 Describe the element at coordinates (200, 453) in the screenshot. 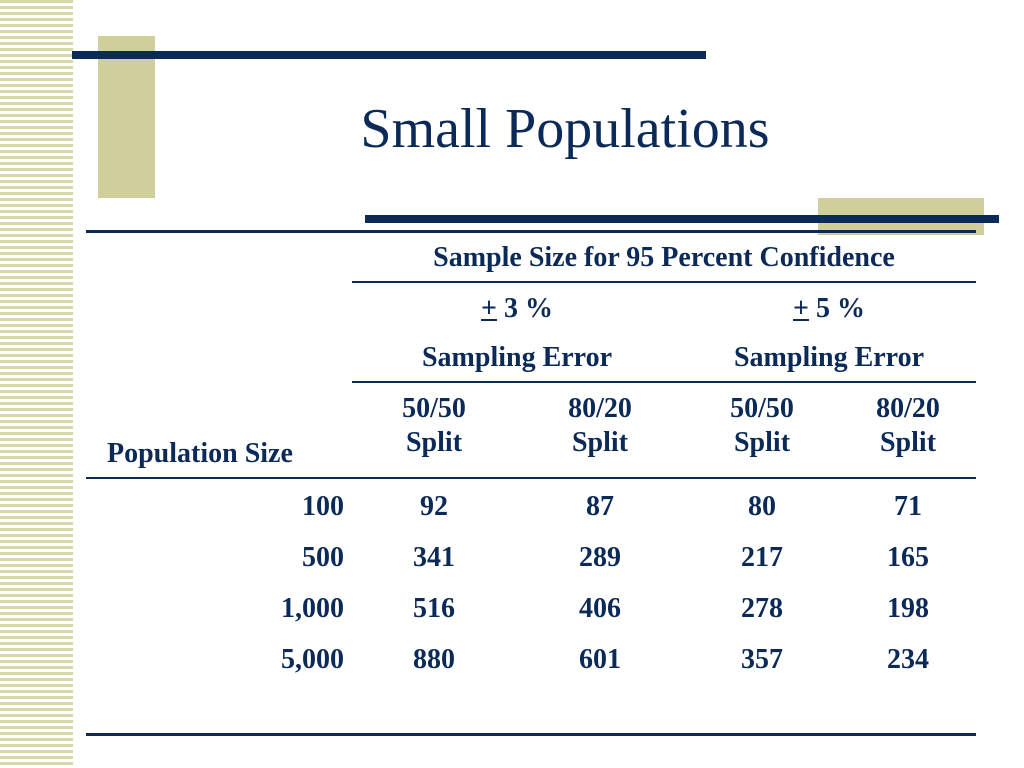

I see `population-size-header: Population Size` at that location.